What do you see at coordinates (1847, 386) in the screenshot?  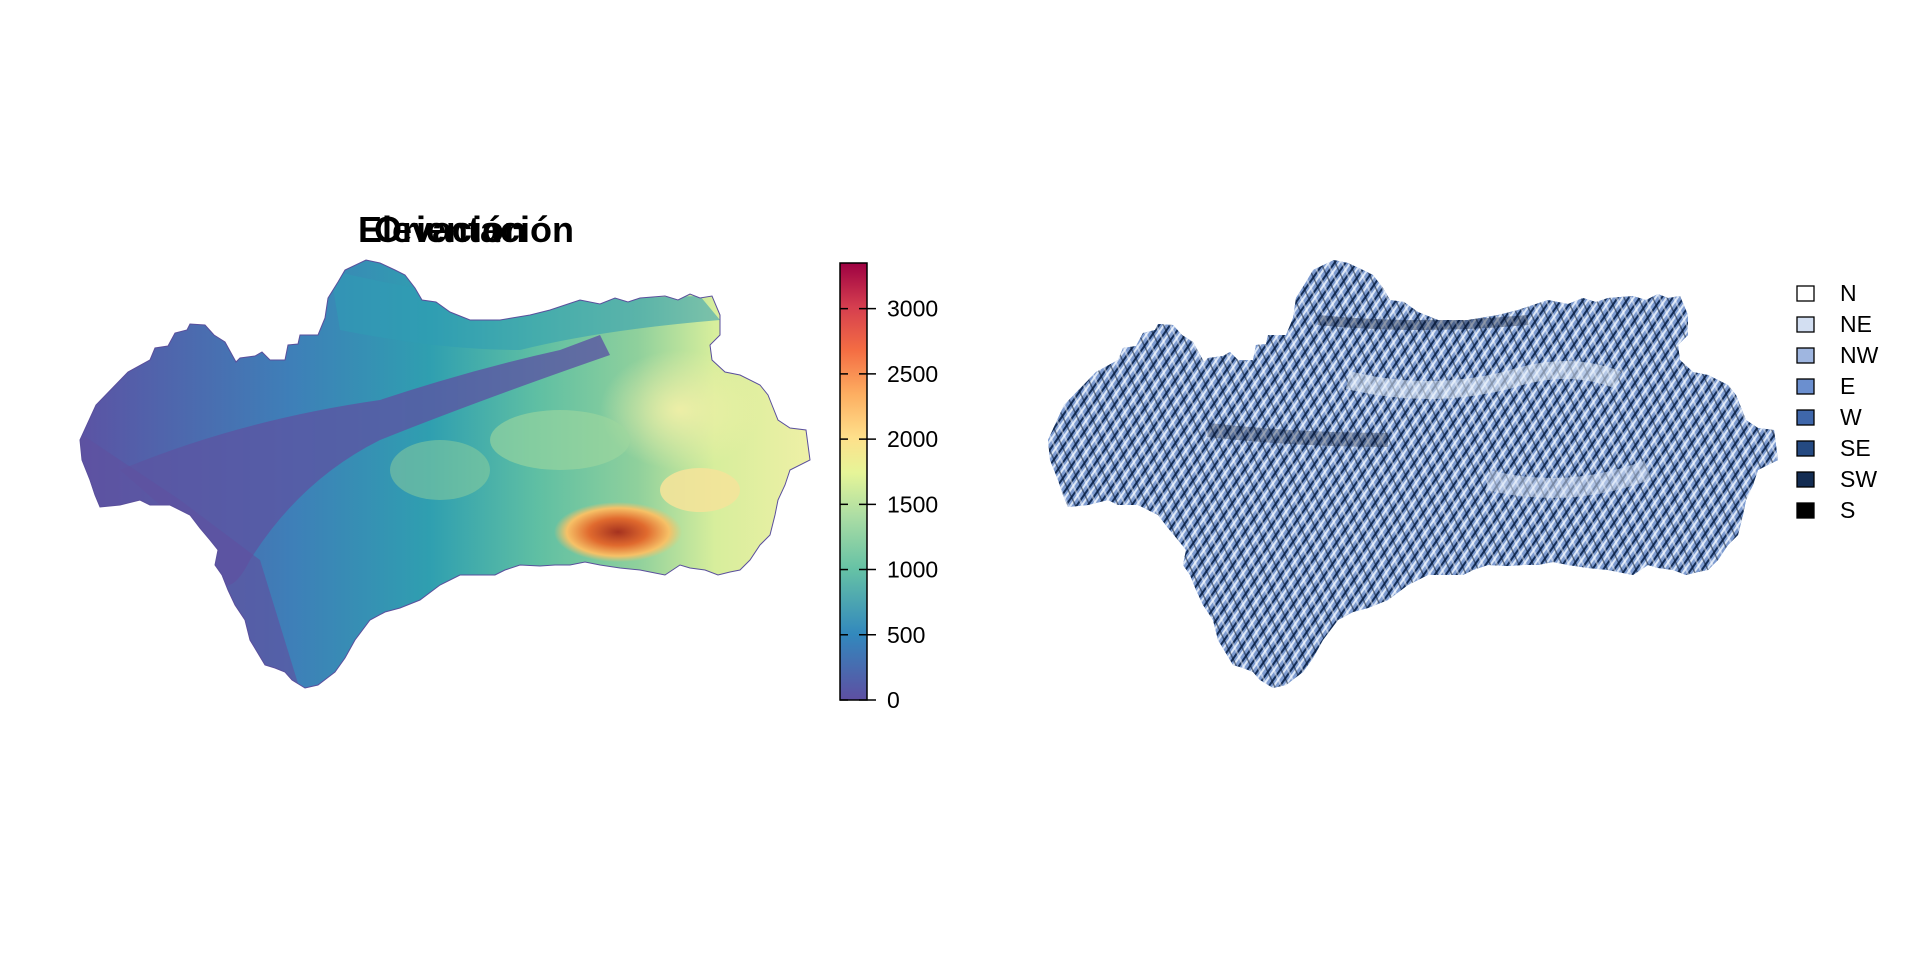 I see `legend-label-e: E` at bounding box center [1847, 386].